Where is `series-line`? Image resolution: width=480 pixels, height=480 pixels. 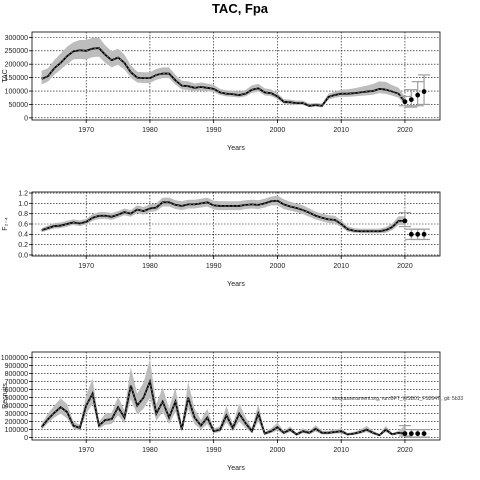
series-line is located at coordinates (223, 216).